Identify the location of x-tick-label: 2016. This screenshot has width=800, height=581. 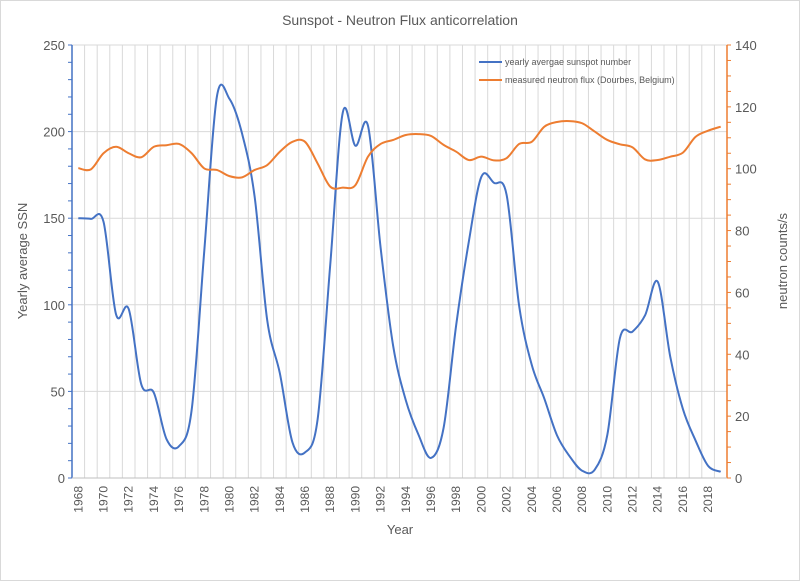
(683, 499).